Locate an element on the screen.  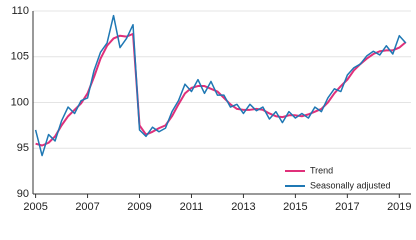
x-tick-label: 2005 is located at coordinates (35, 207).